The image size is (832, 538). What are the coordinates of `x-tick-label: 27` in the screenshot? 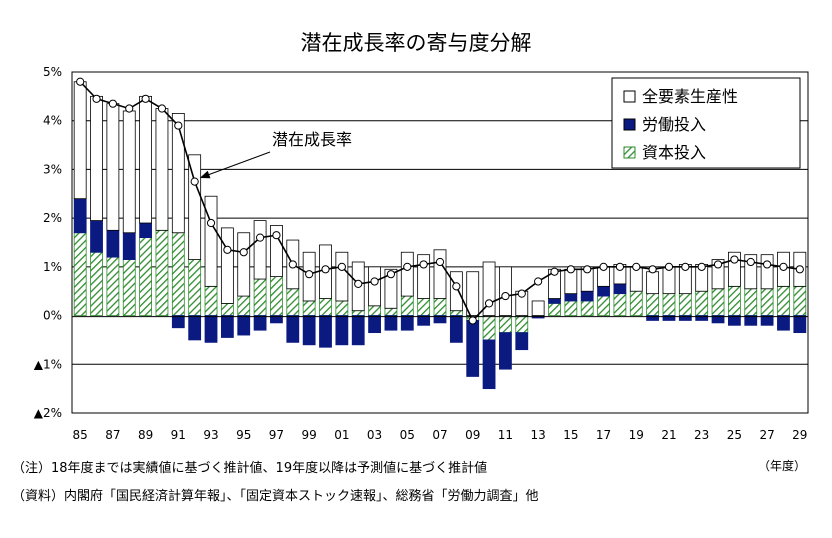 It's located at (766, 435).